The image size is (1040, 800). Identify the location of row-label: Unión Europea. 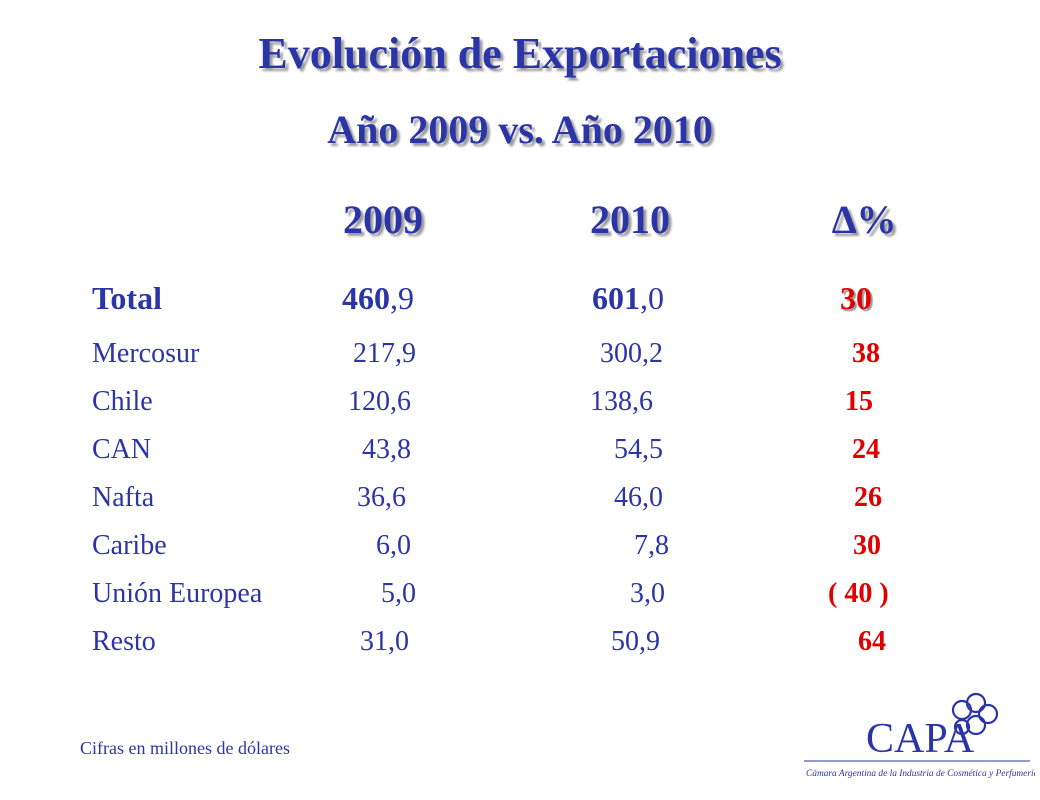
(177, 593).